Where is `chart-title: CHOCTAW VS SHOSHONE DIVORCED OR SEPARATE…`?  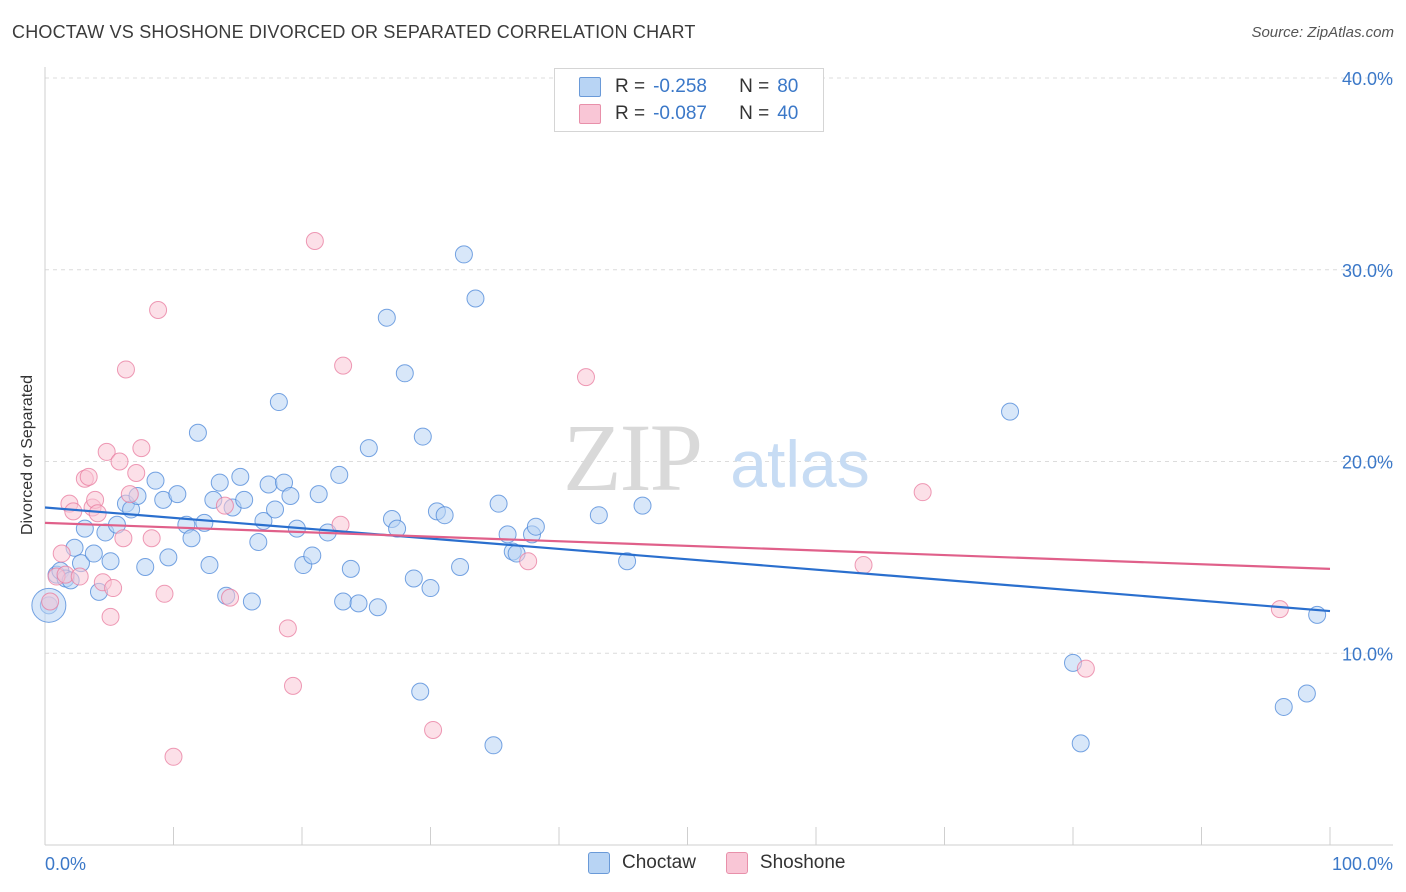 chart-title: CHOCTAW VS SHOSHONE DIVORCED OR SEPARATE… is located at coordinates (354, 32).